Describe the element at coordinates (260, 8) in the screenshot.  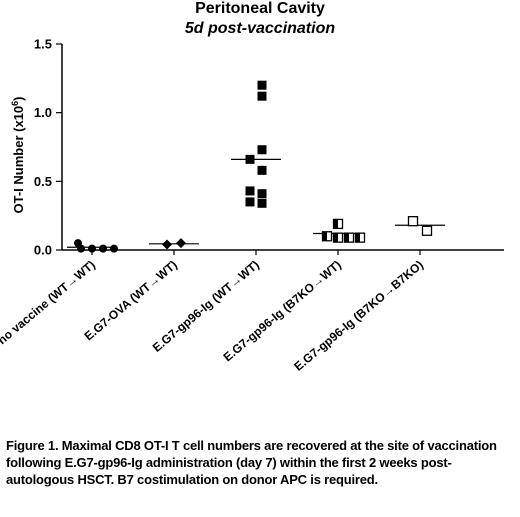
I see `chart-title: Peritoneal Cavity` at that location.